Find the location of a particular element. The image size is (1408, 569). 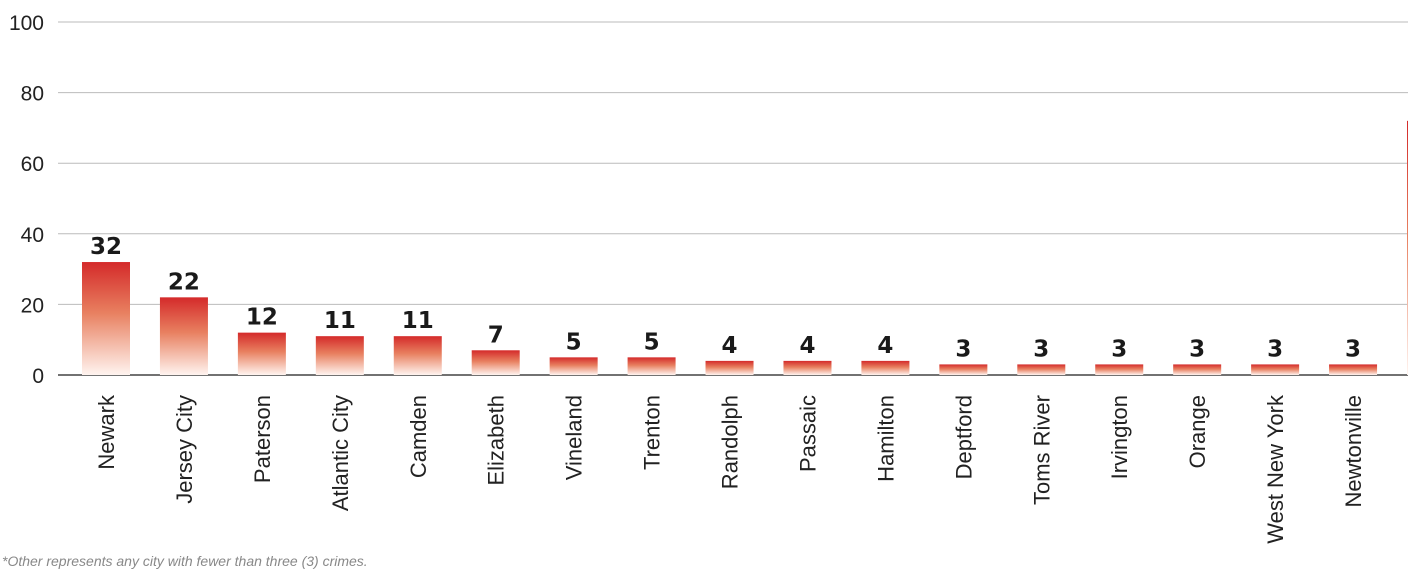

x-tick-label: Toms River is located at coordinates (1041, 450).